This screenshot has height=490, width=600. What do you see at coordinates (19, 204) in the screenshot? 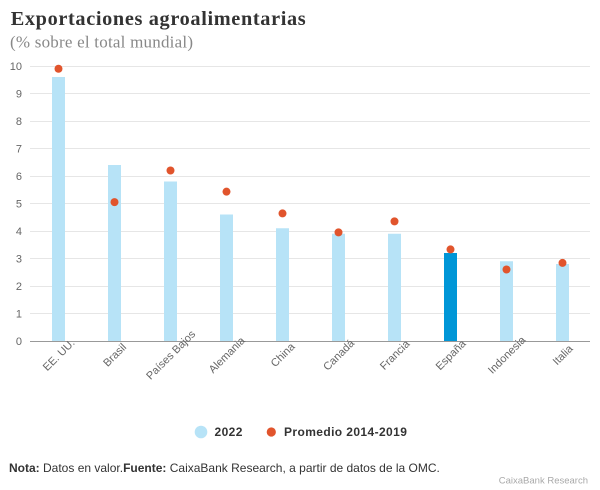
I see `svg-text: 5` at bounding box center [19, 204].